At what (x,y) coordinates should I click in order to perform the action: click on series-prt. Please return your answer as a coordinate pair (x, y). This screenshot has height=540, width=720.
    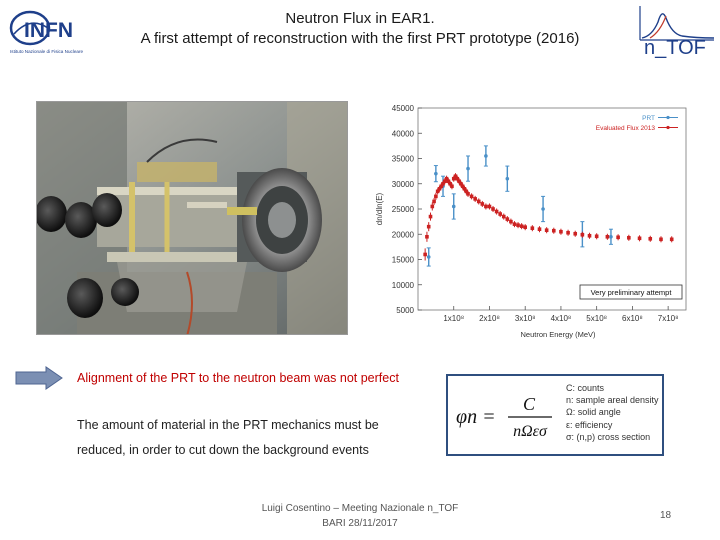
    Looking at the image, I should click on (519, 206).